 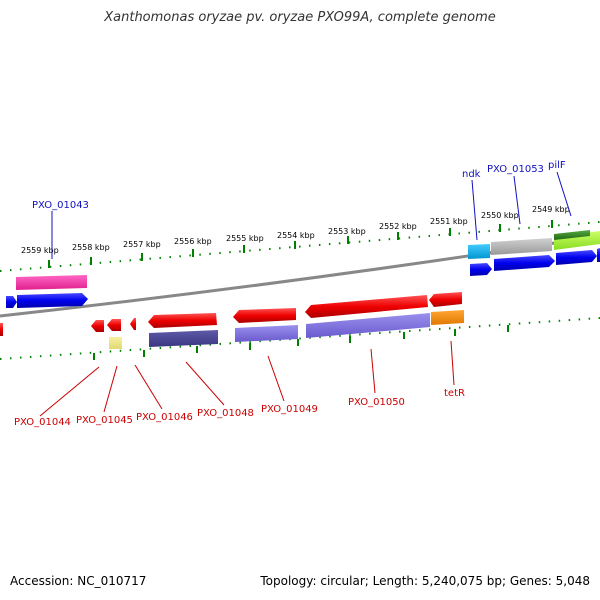 What do you see at coordinates (454, 393) in the screenshot?
I see `gene-label: tetR` at bounding box center [454, 393].